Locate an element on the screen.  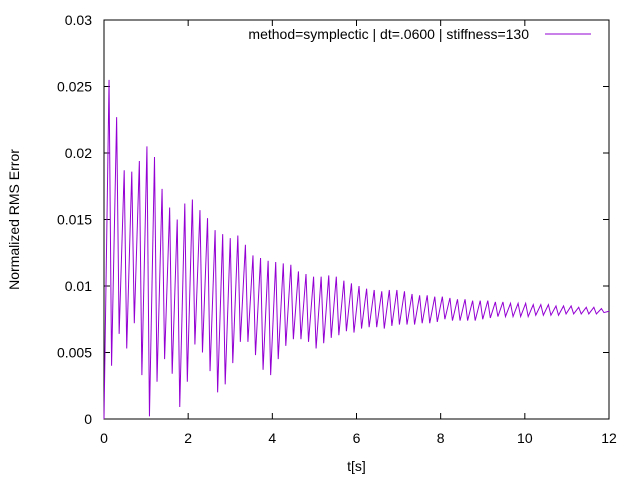
y-axis-label: Normalized RMS Error is located at coordinates (14, 219).